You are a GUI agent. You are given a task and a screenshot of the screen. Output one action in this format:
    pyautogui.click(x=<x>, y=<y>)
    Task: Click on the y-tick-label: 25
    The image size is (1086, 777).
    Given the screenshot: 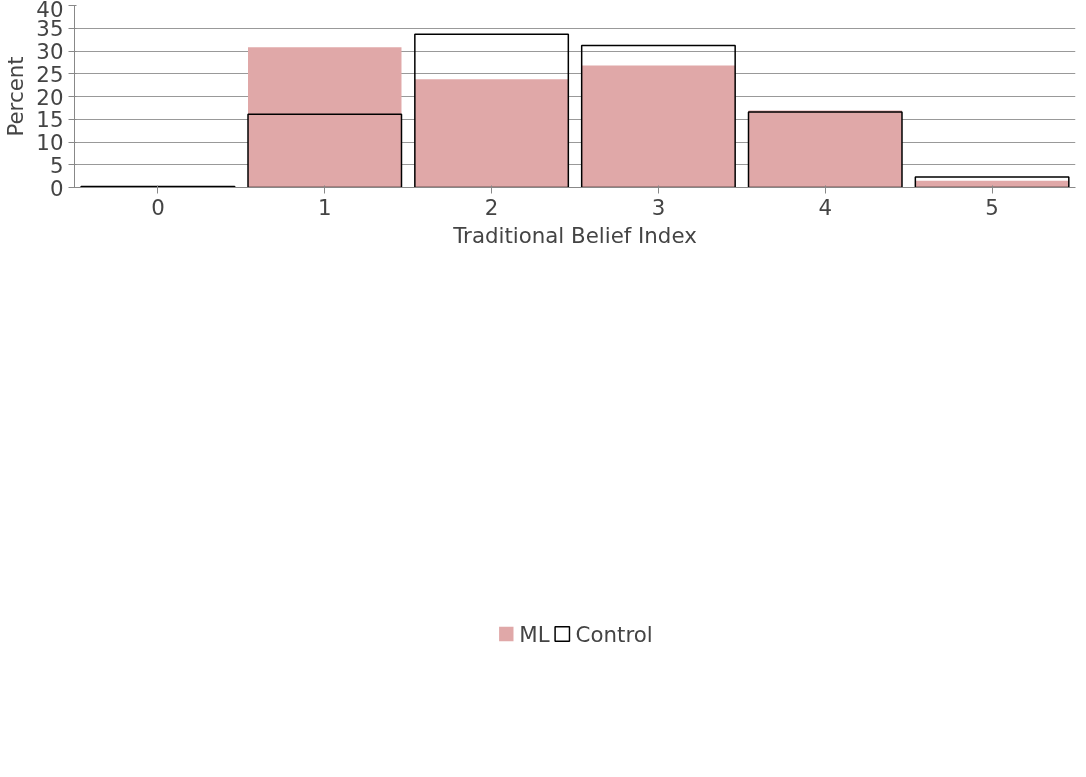 What is the action you would take?
    pyautogui.click(x=50, y=74)
    